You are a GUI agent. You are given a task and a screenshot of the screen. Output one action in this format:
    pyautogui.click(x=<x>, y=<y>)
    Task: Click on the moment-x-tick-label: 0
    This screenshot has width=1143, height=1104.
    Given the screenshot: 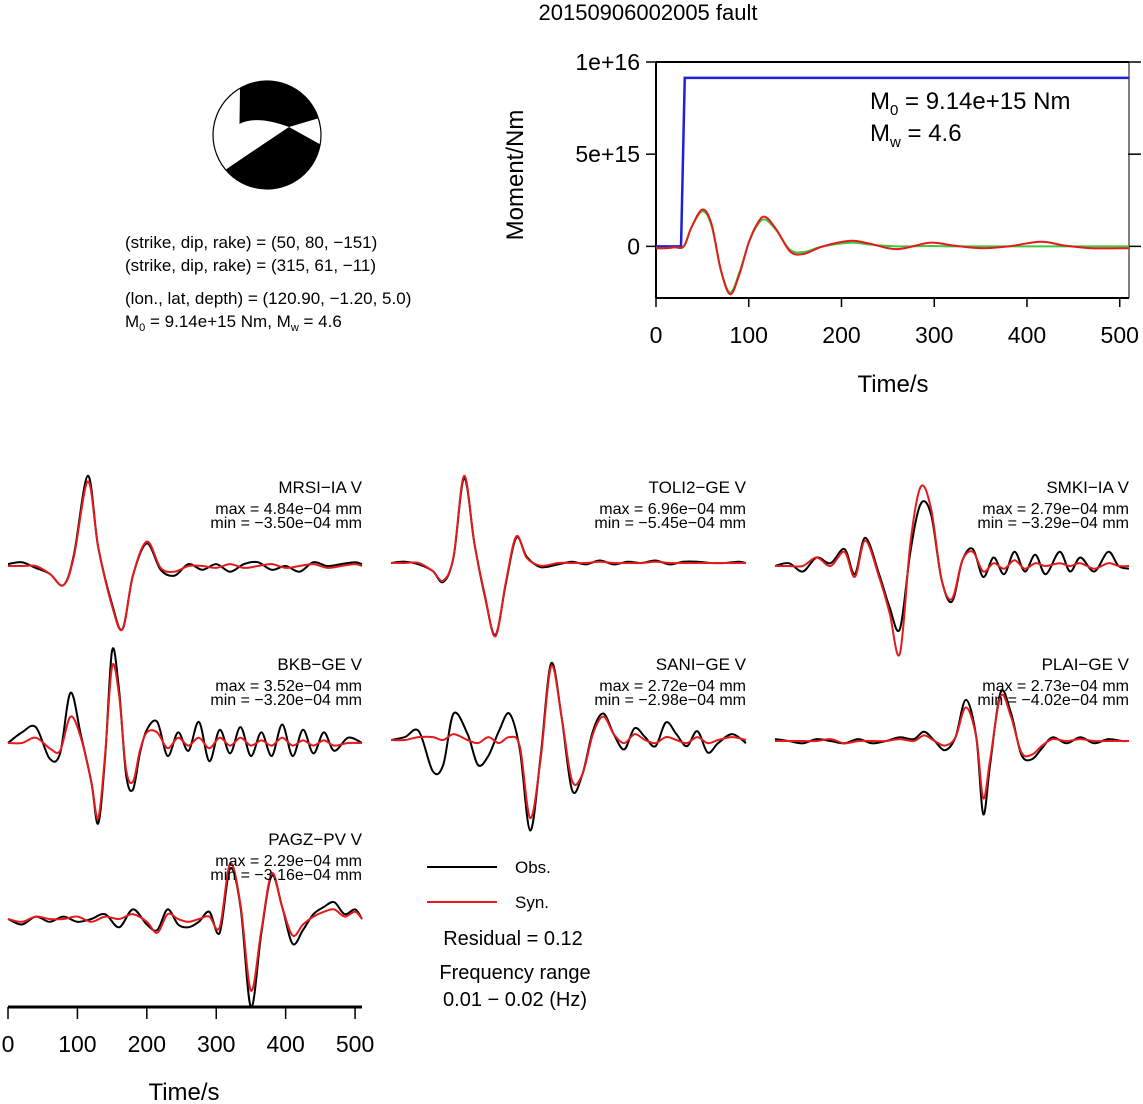 What is the action you would take?
    pyautogui.click(x=656, y=335)
    